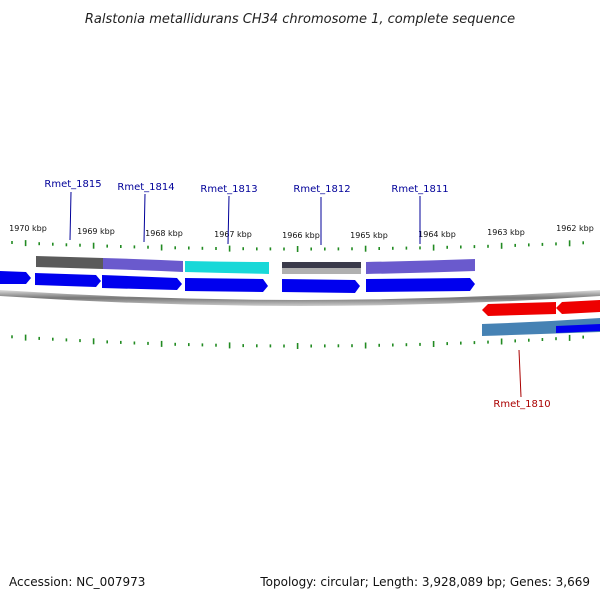 This screenshot has height=600, width=600. What do you see at coordinates (77, 582) in the screenshot?
I see `accession-text: Accession: NC_007973` at bounding box center [77, 582].